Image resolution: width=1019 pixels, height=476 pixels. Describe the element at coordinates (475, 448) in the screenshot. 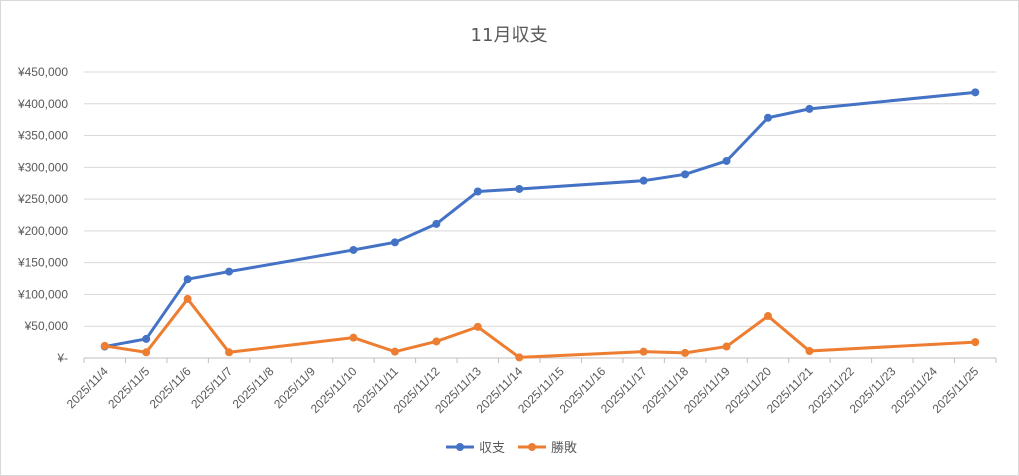

I see `legend-item: 収支` at that location.